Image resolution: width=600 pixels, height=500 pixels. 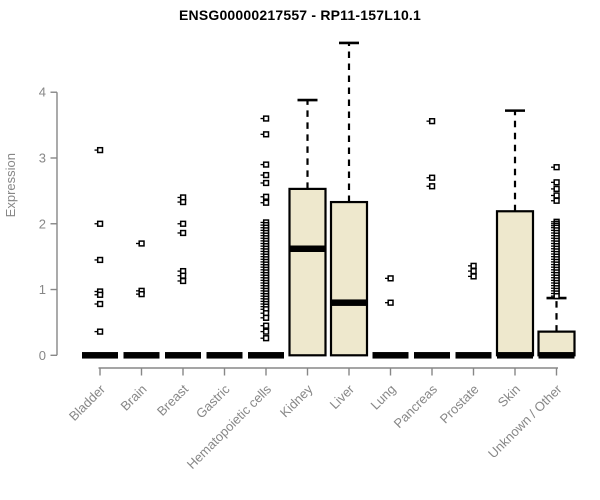 I want to click on y-axis-label: Expression, so click(x=10, y=185).